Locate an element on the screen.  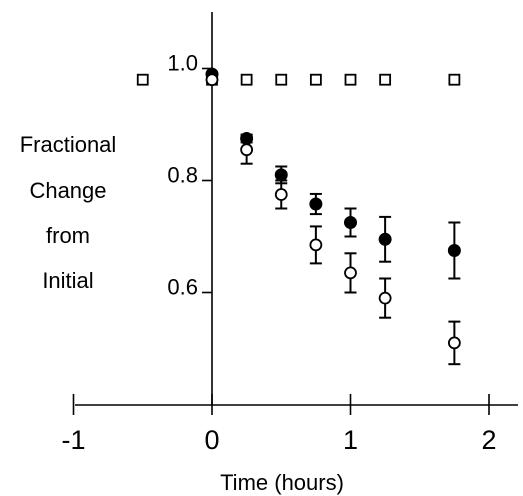
y-axis-label-line: from is located at coordinates (68, 235).